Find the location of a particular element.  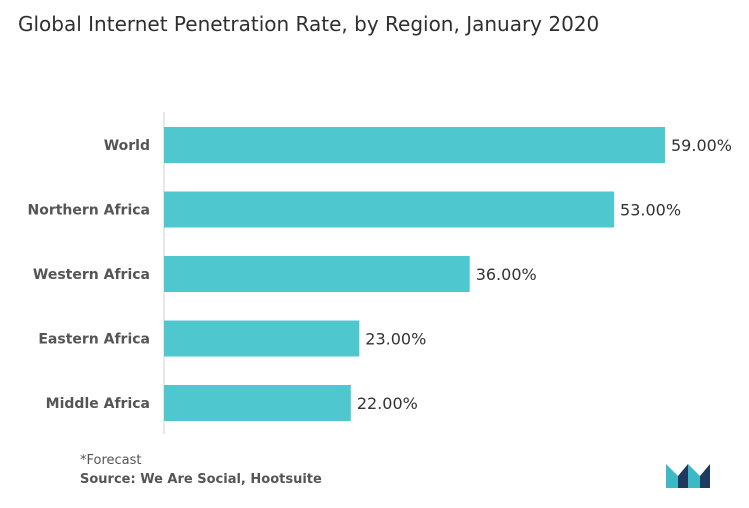

category-label: Western Africa is located at coordinates (91, 275).